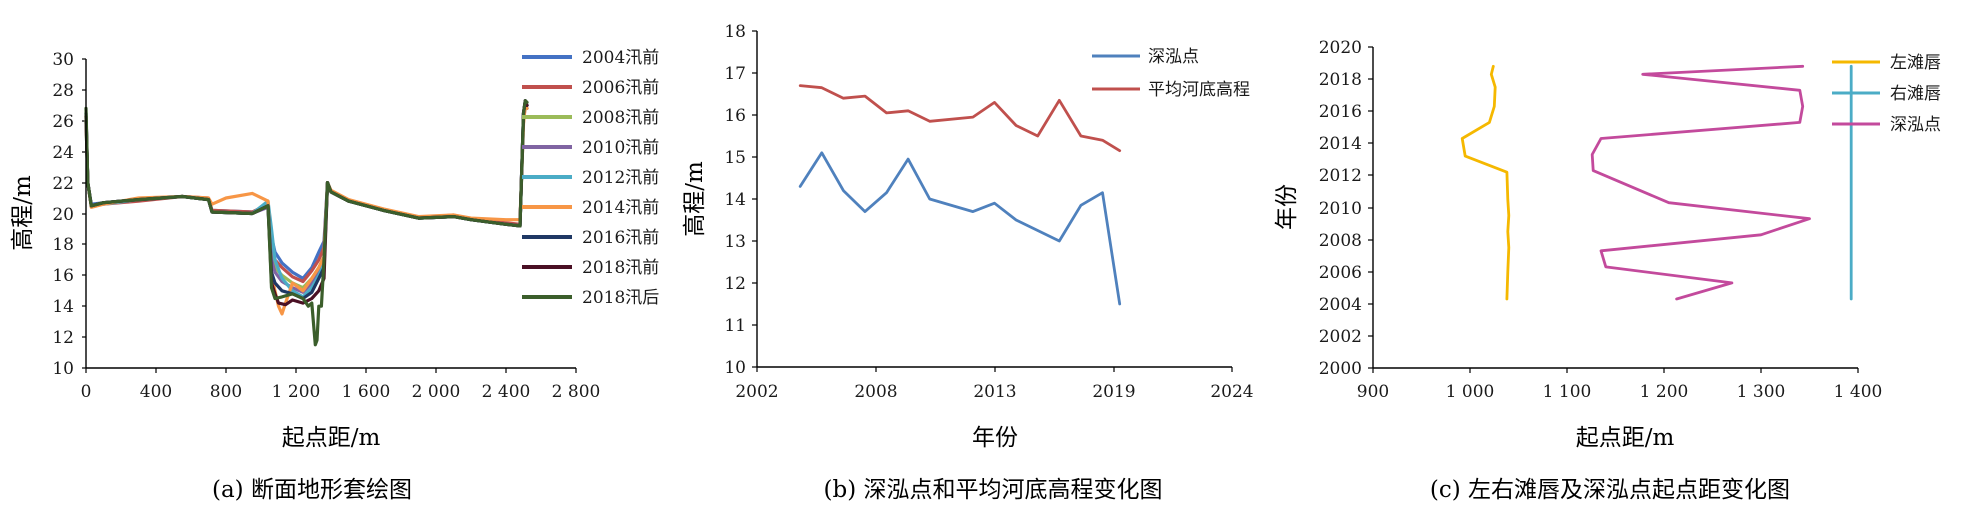  I want to click on ytick-label: 2020, so click(1340, 48).